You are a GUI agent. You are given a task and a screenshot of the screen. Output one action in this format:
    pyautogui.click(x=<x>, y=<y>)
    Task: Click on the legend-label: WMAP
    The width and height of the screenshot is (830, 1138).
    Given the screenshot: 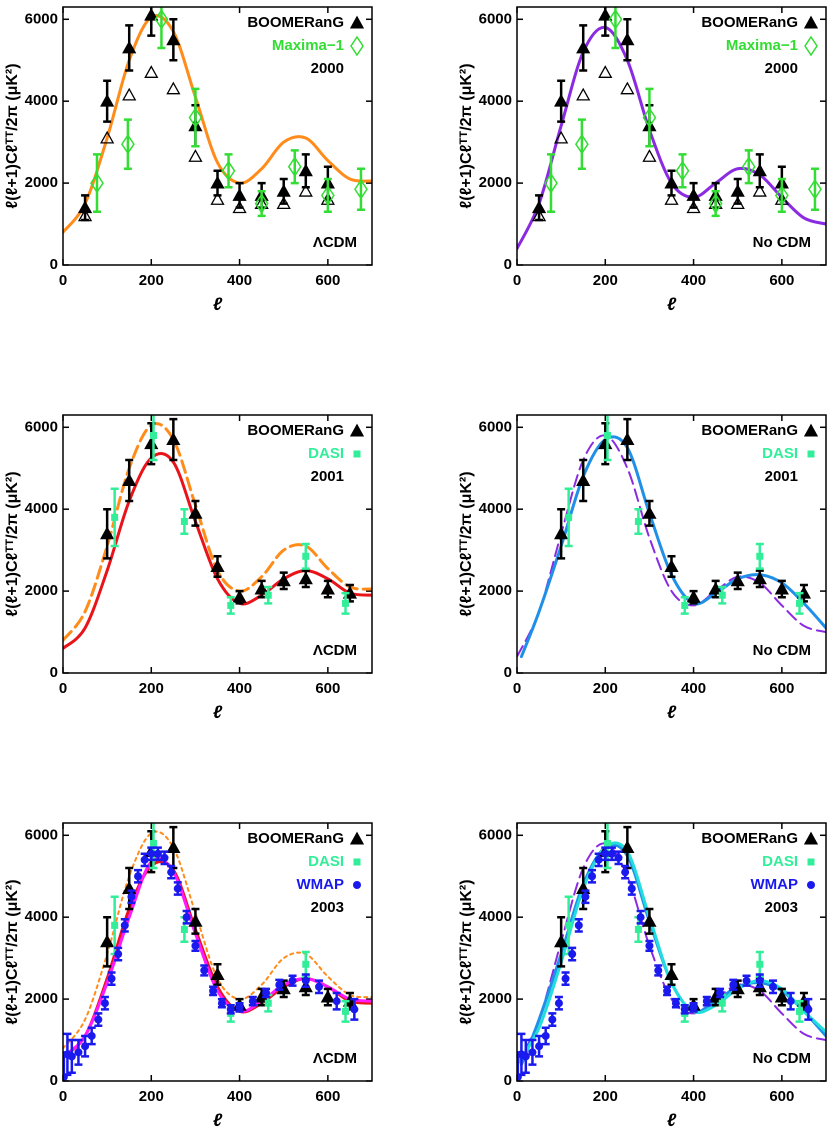 What is the action you would take?
    pyautogui.click(x=775, y=884)
    